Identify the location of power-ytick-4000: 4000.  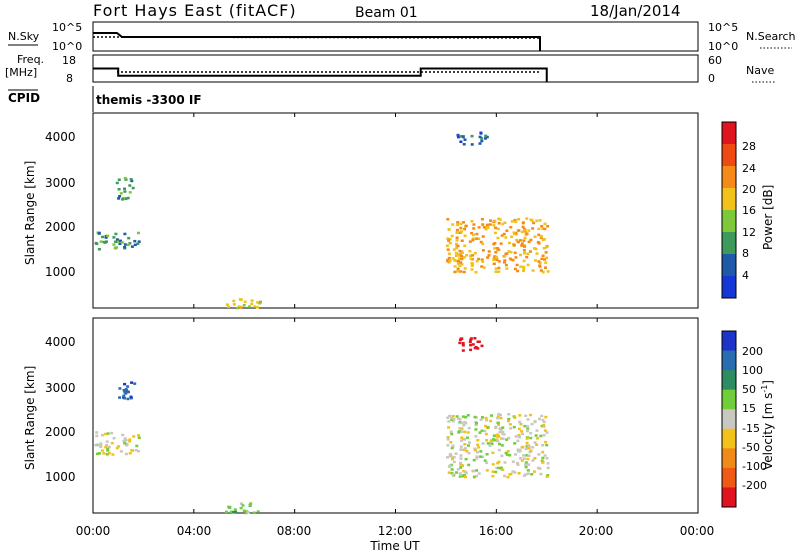
(60, 137).